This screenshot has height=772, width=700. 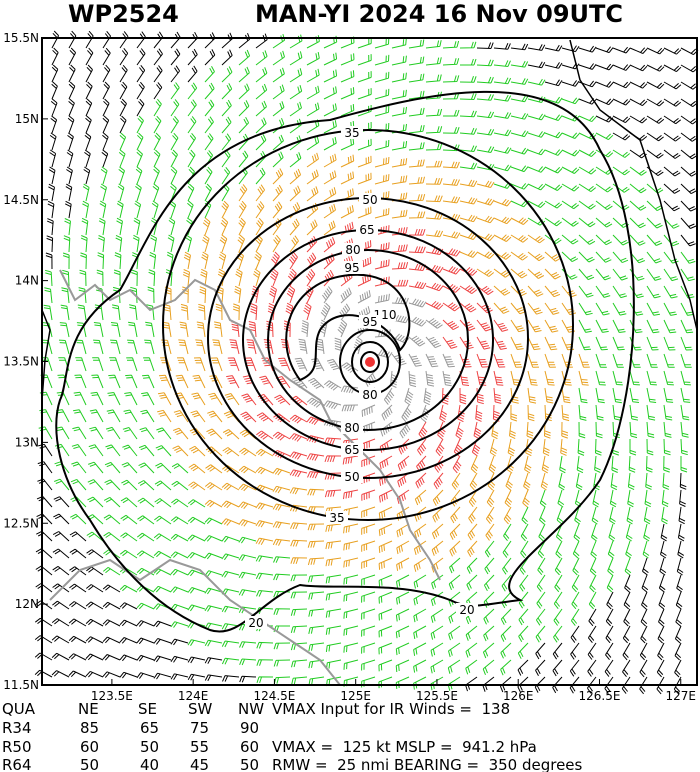 What do you see at coordinates (89, 747) in the screenshot?
I see `table-cell: 60` at bounding box center [89, 747].